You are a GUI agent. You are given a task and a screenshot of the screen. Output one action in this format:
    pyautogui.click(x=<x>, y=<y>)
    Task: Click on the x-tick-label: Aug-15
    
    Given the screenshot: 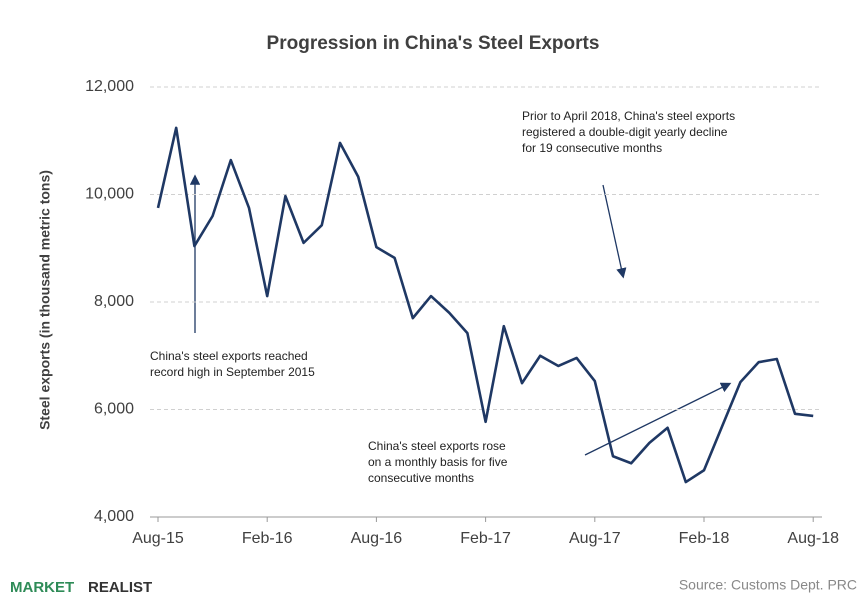 What is the action you would take?
    pyautogui.click(x=158, y=538)
    